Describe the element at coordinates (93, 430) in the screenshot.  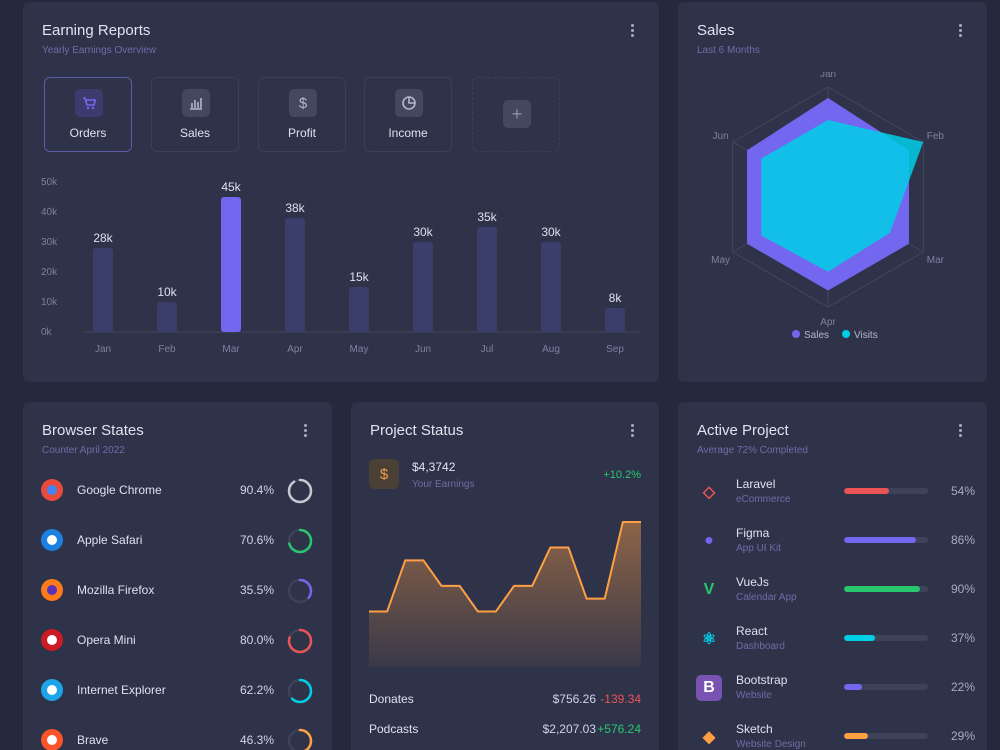
I see `browser-states-title: Browser States` at that location.